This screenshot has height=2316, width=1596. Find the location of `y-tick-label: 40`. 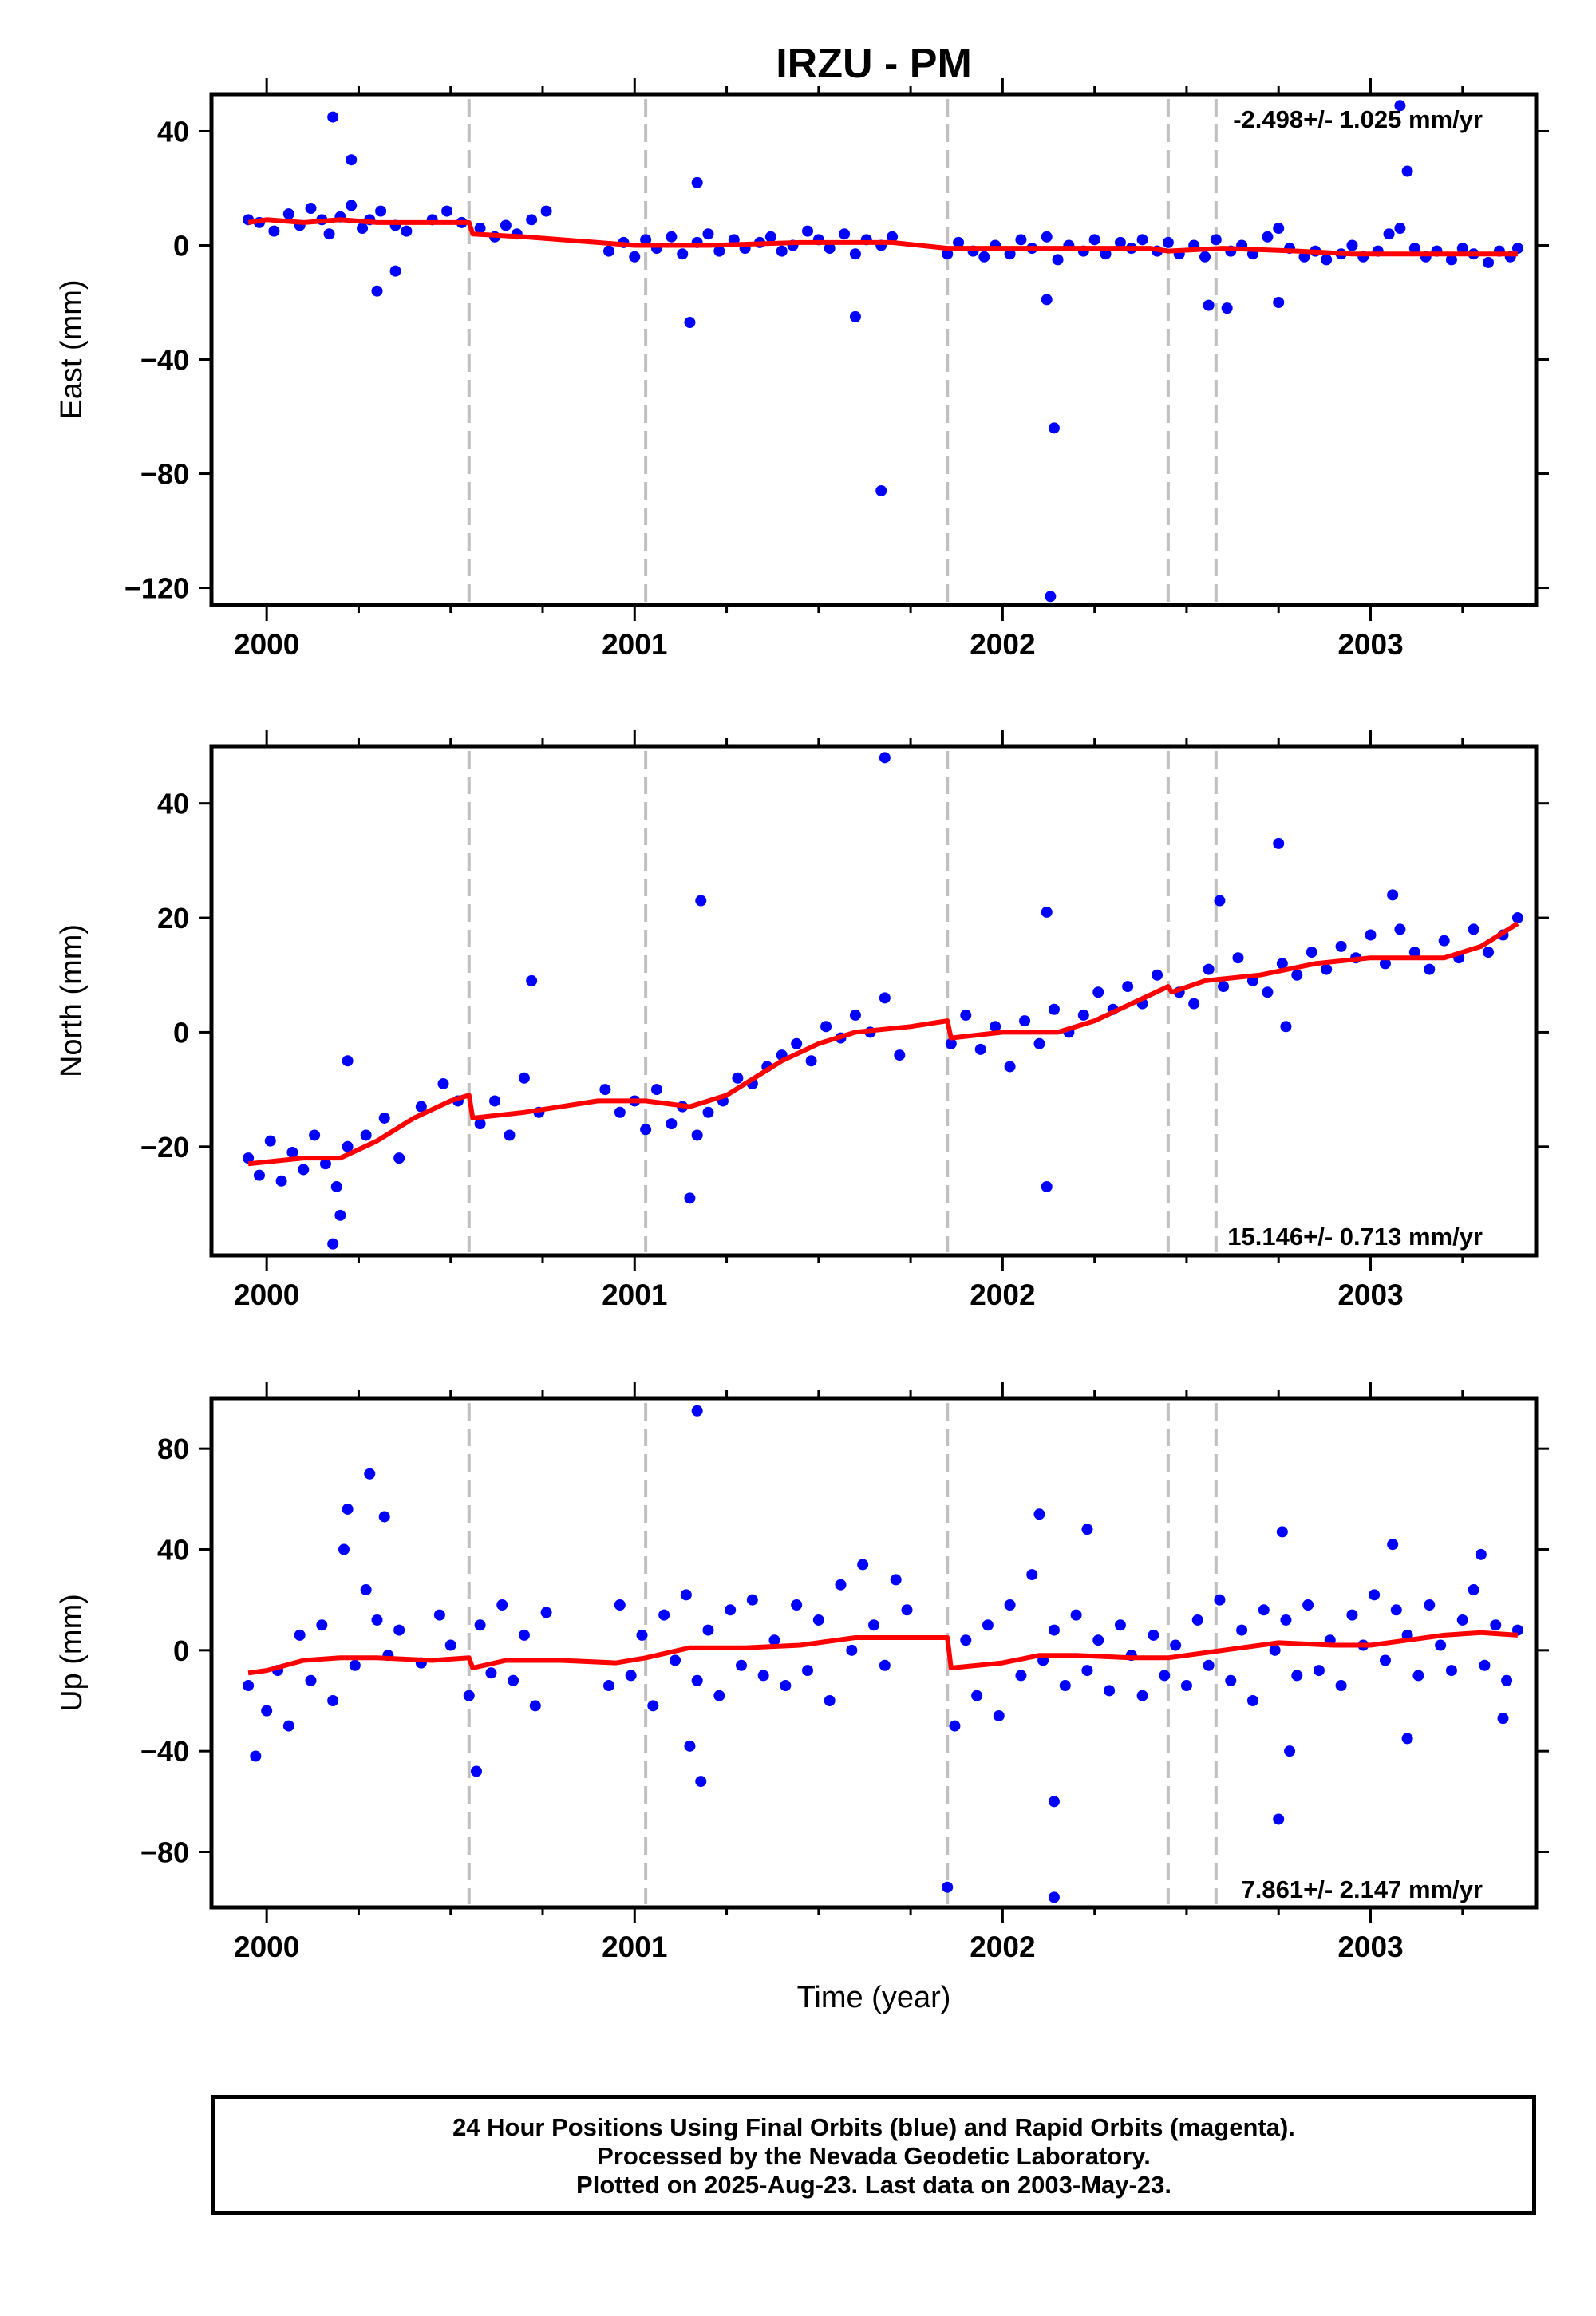

y-tick-label: 40 is located at coordinates (173, 804).